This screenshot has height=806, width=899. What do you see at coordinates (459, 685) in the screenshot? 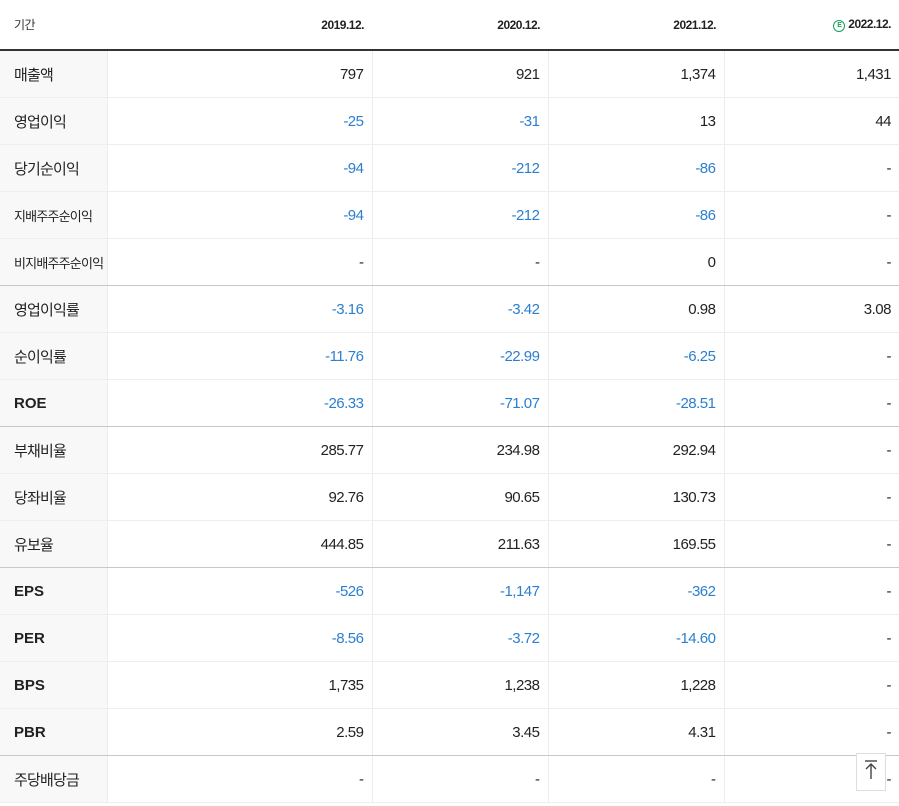
I see `cell-2020: 1,238` at bounding box center [459, 685].